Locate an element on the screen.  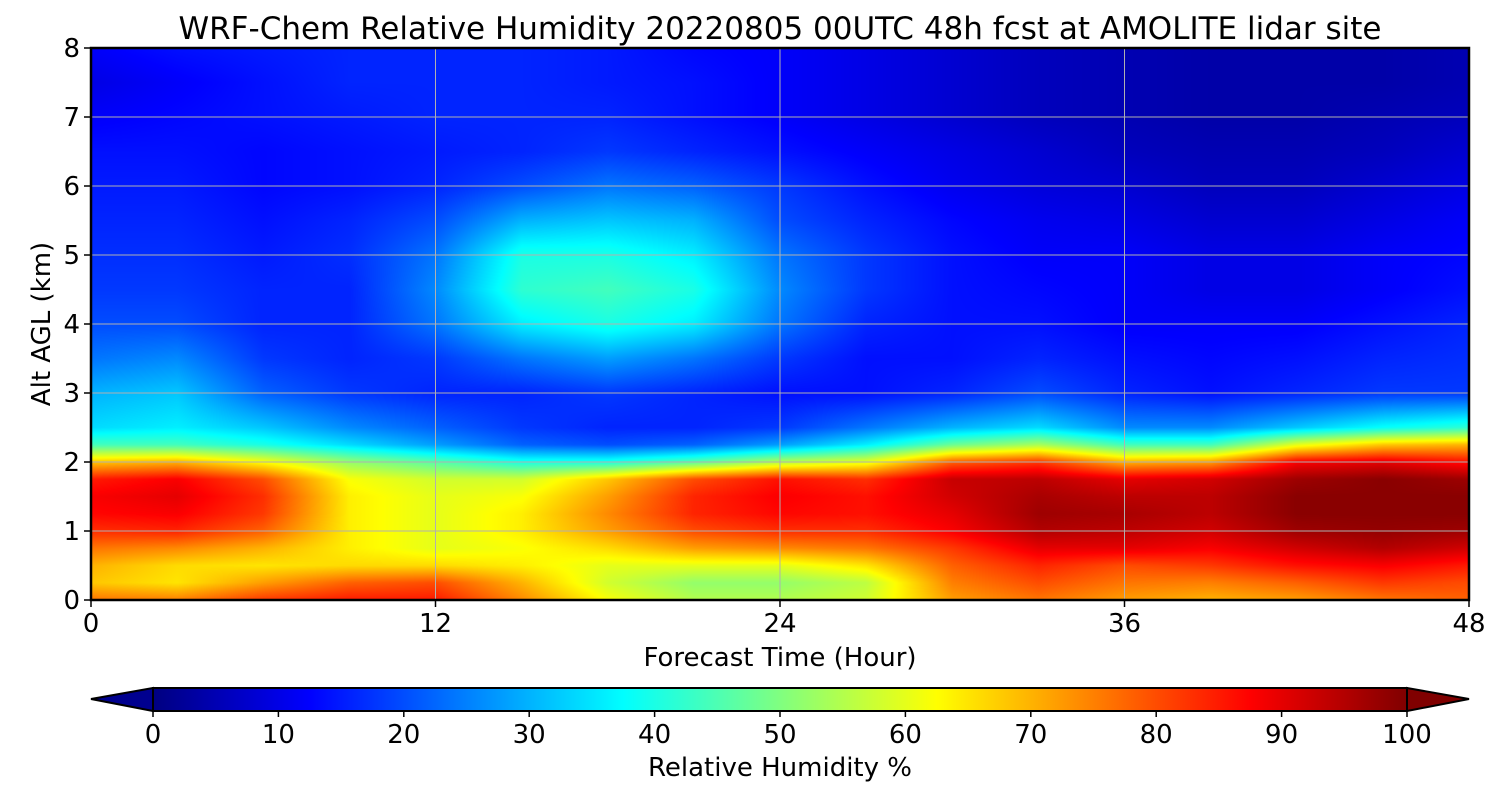
colorbar-ticks: 0 10 20 30 40 50 60 70 80 90 100 is located at coordinates (788, 730).